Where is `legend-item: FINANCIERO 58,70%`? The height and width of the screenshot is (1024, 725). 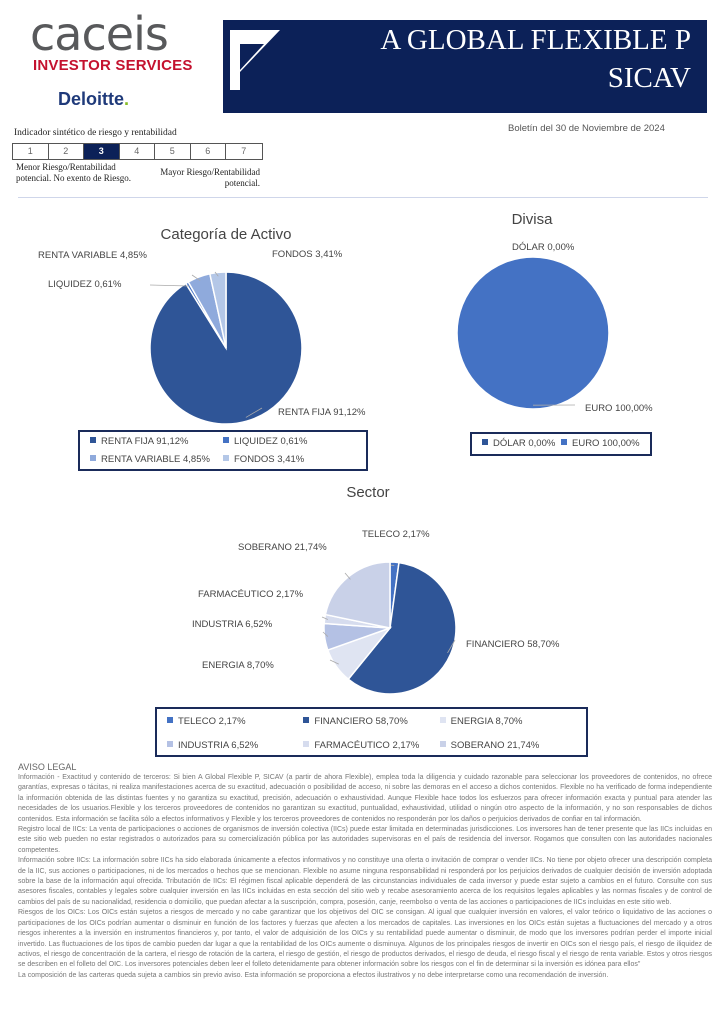 legend-item: FINANCIERO 58,70% is located at coordinates (371, 722).